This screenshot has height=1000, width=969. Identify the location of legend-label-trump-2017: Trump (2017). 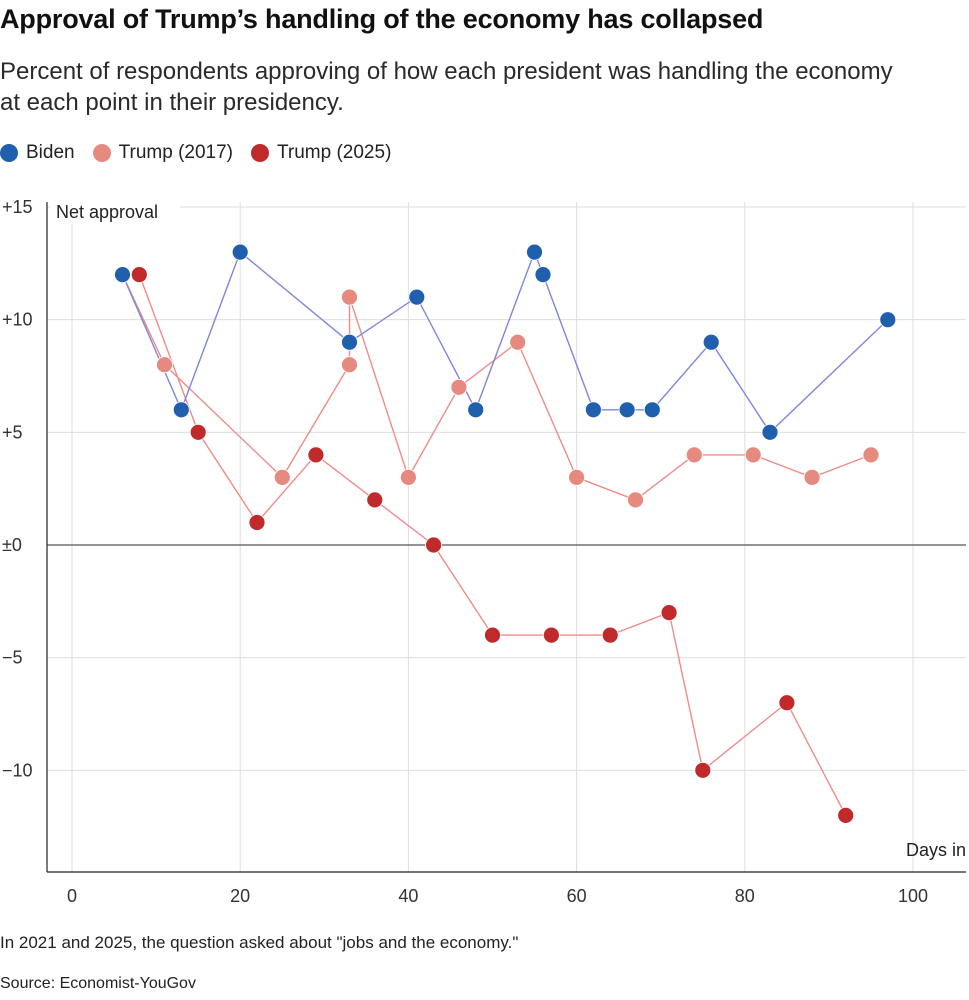
(175, 152).